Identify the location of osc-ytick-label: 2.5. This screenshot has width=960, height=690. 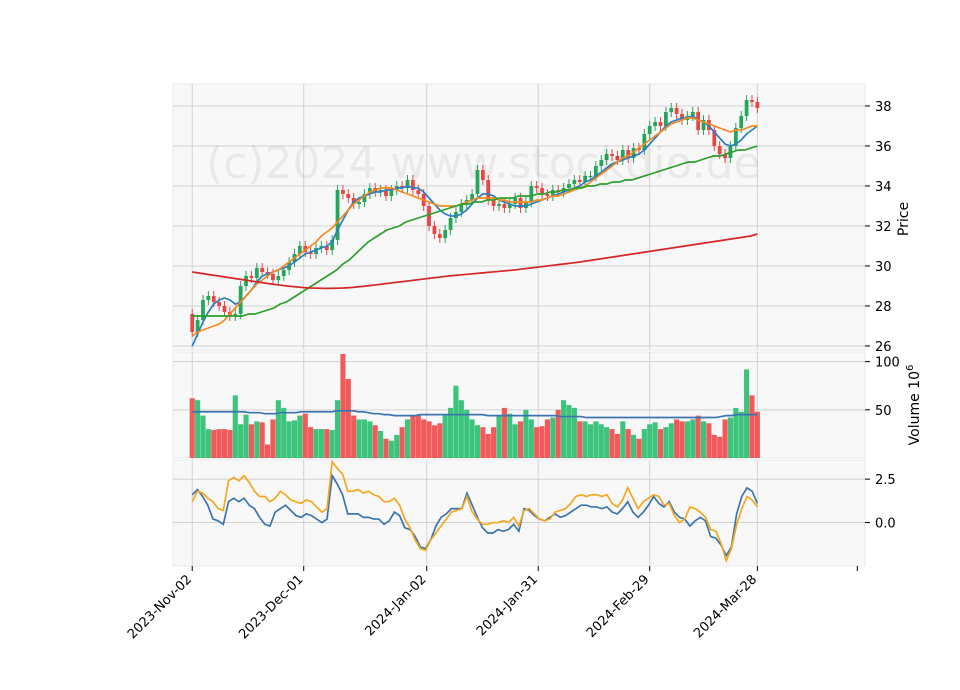
(885, 480).